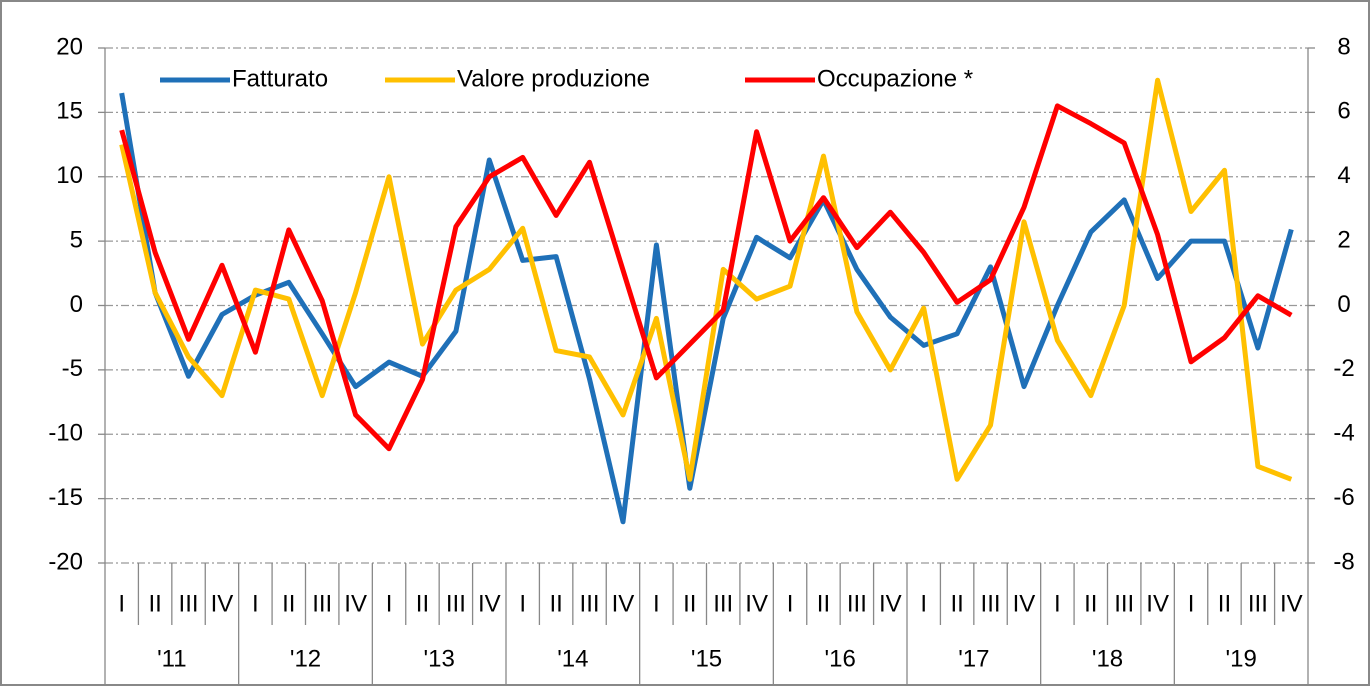 The image size is (1370, 686). Describe the element at coordinates (706, 658) in the screenshot. I see `year-label: '15` at that location.